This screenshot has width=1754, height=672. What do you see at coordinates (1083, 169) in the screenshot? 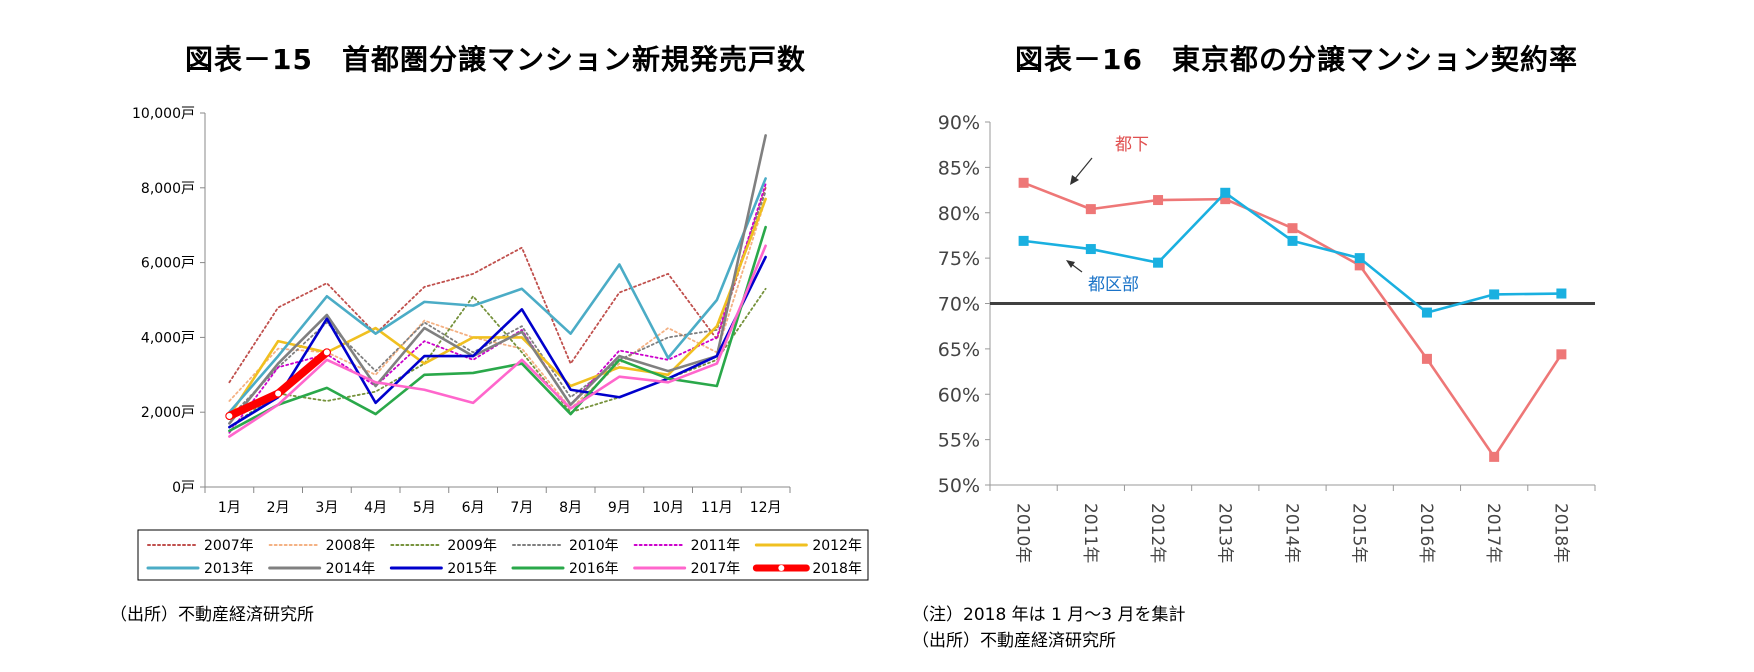
I see `annotation-arrow-toka` at bounding box center [1083, 169].